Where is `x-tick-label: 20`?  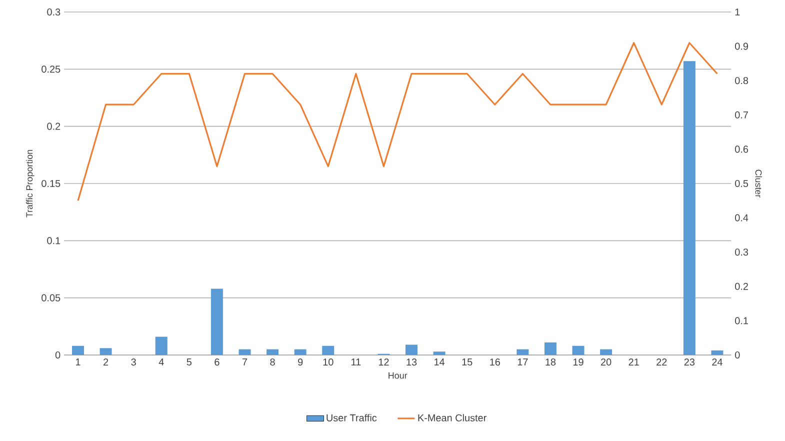 x-tick-label: 20 is located at coordinates (606, 362).